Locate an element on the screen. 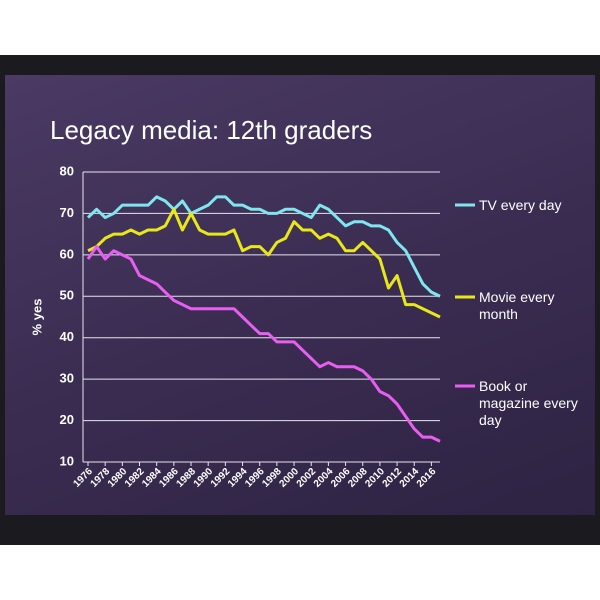 The height and width of the screenshot is (600, 600). y-tick-label: 30 is located at coordinates (67, 378).